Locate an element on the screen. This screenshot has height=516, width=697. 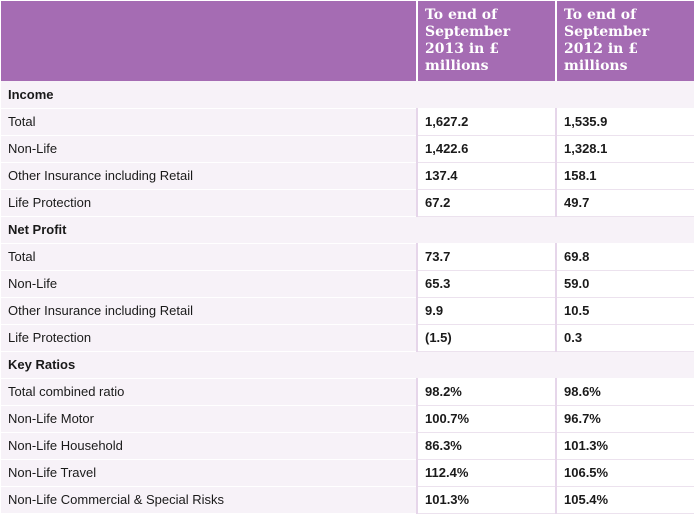
value-2012: 98.6% is located at coordinates (624, 392).